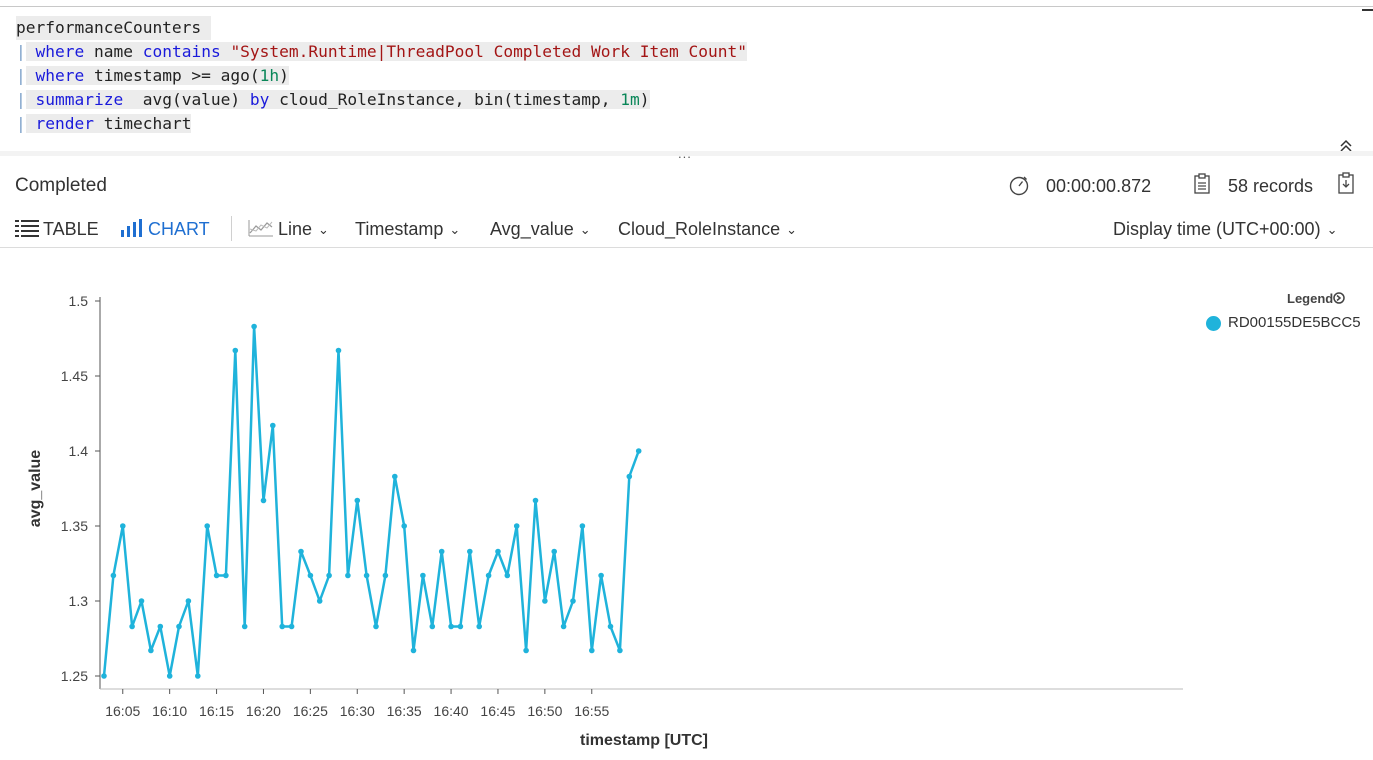 This screenshot has width=1373, height=760. Describe the element at coordinates (1202, 184) in the screenshot. I see `clipboard-icon` at that location.